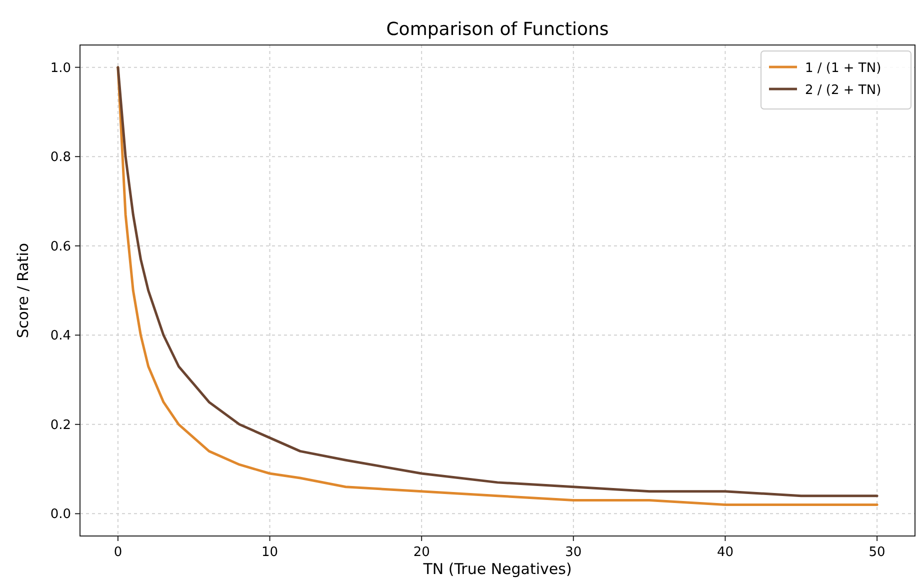  I want to click on x-tick-label: 50, so click(877, 552).